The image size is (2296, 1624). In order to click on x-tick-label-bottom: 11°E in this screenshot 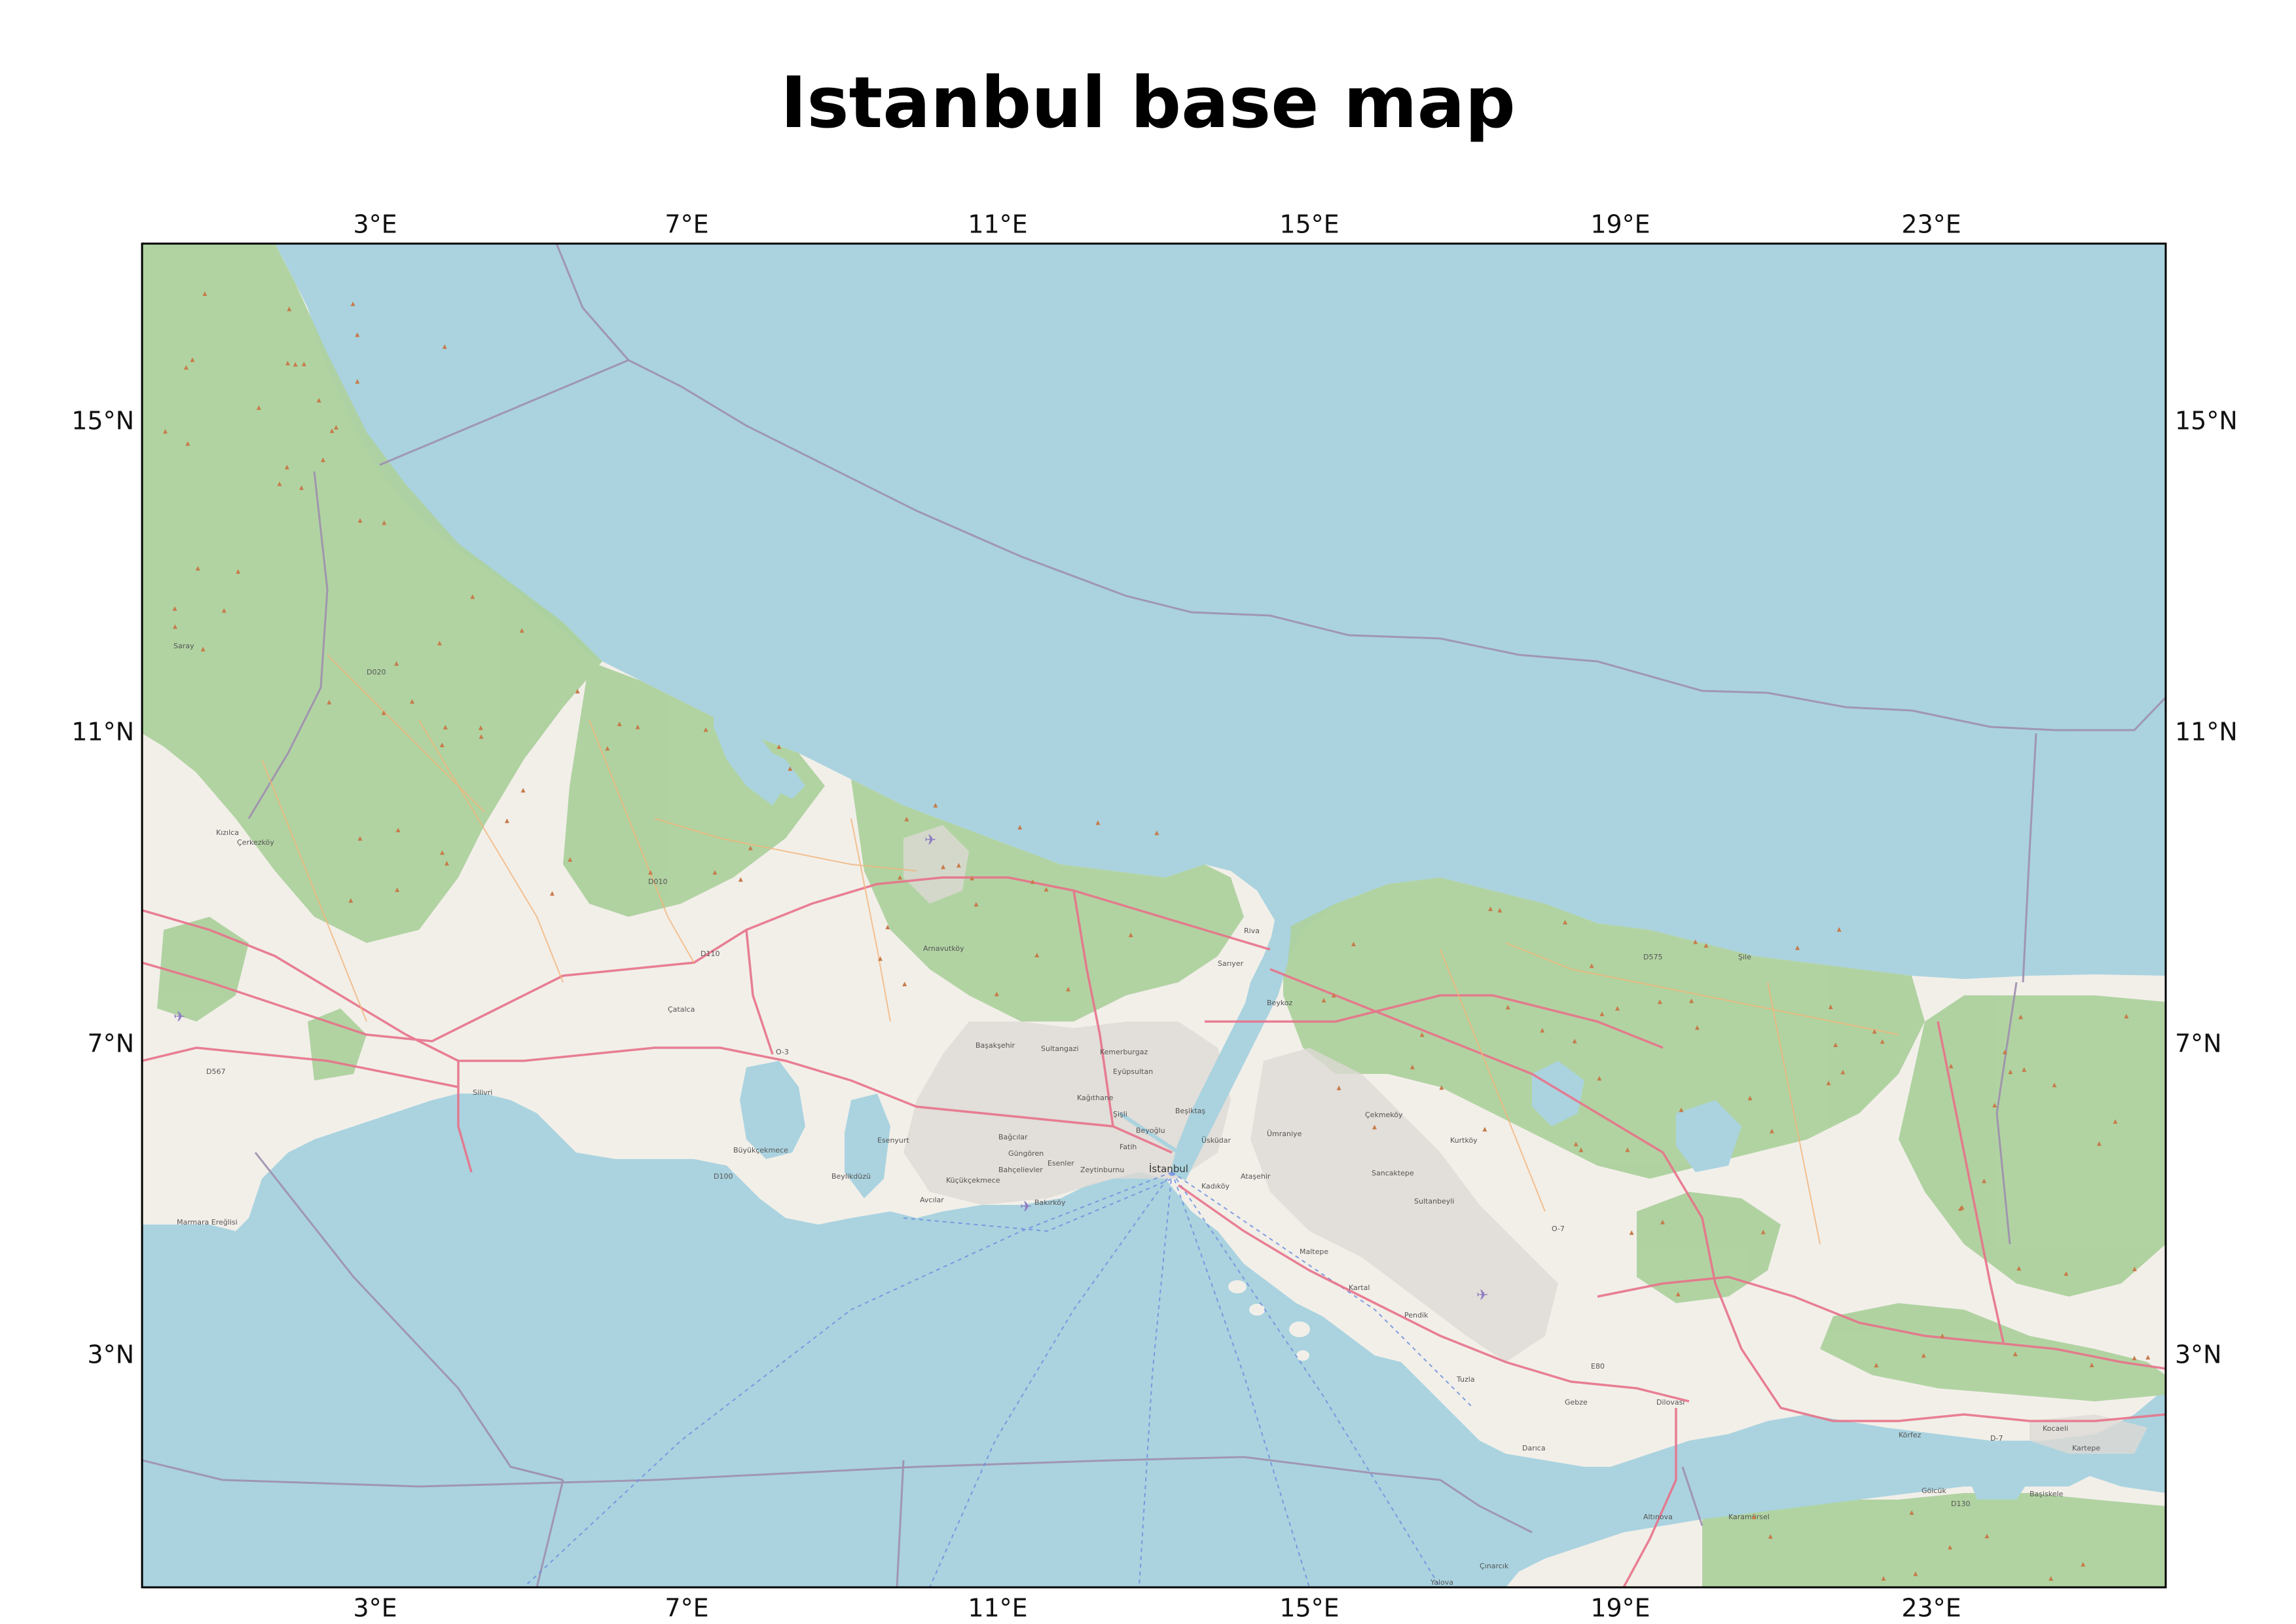, I will do `click(997, 1608)`.